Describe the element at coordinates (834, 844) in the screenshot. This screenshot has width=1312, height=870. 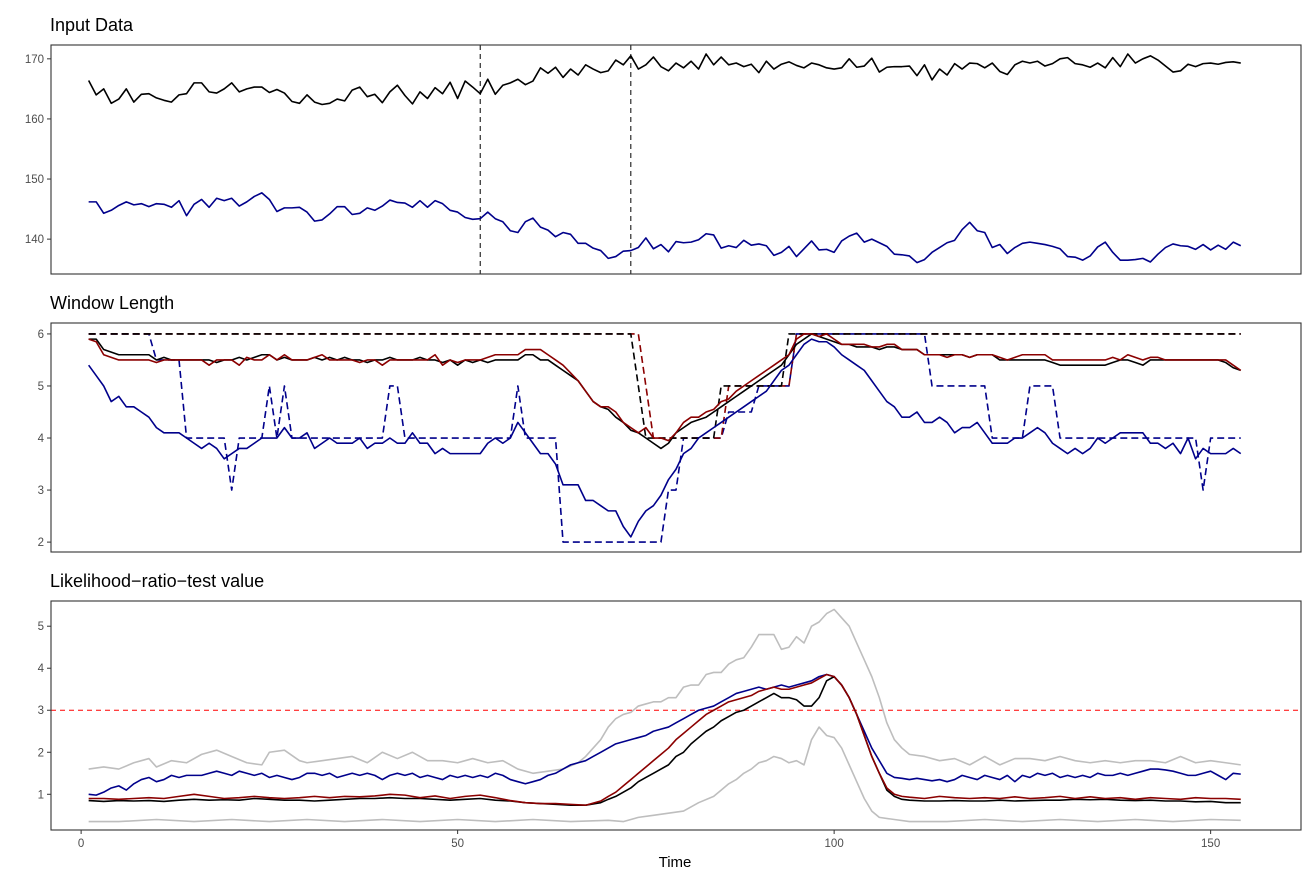
I see `x-tick-label: 100` at that location.